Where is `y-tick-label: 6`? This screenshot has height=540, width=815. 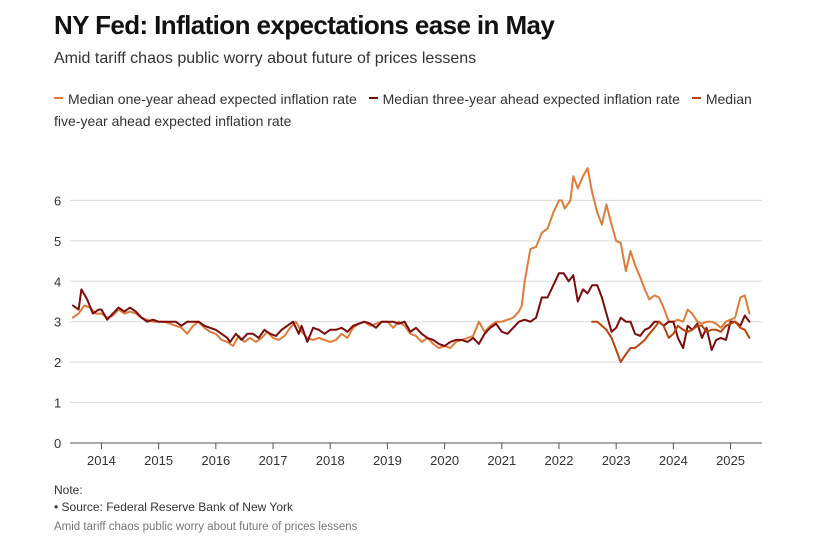
y-tick-label: 6 is located at coordinates (57, 200).